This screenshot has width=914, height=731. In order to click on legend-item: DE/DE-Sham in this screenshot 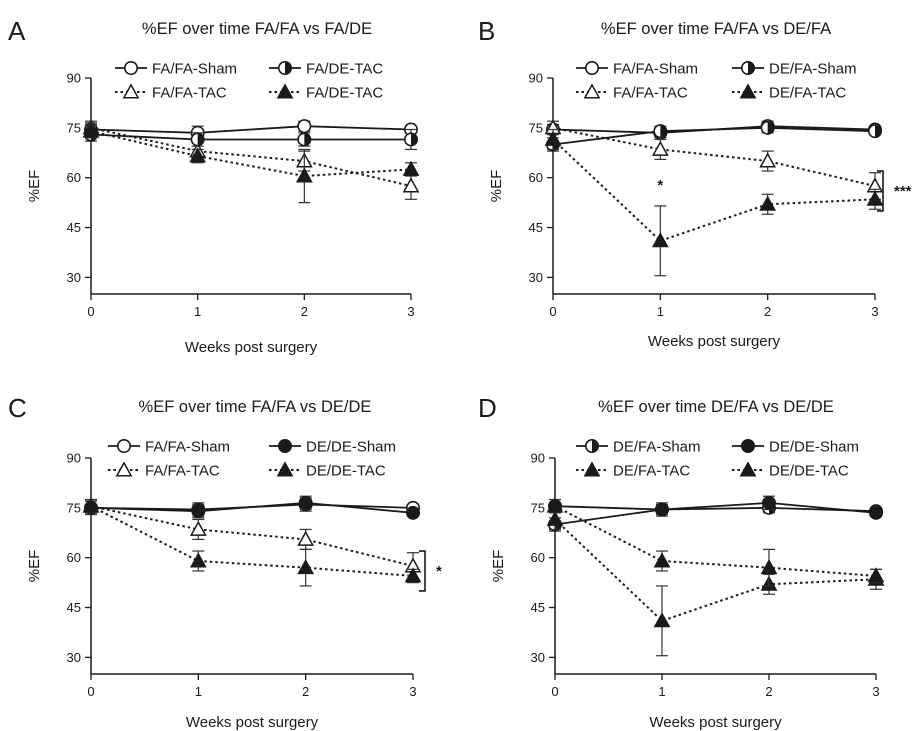, I will do `click(795, 447)`.